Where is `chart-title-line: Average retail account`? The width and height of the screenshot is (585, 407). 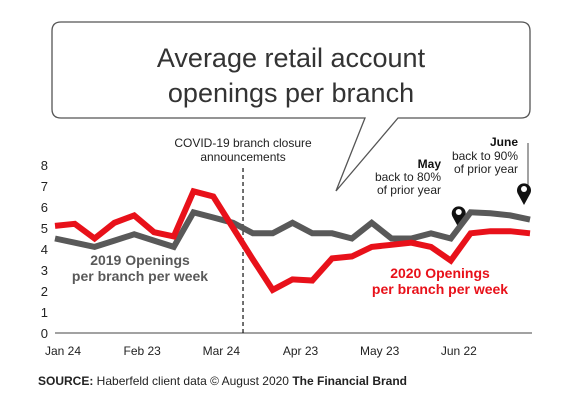 chart-title-line: Average retail account is located at coordinates (291, 58).